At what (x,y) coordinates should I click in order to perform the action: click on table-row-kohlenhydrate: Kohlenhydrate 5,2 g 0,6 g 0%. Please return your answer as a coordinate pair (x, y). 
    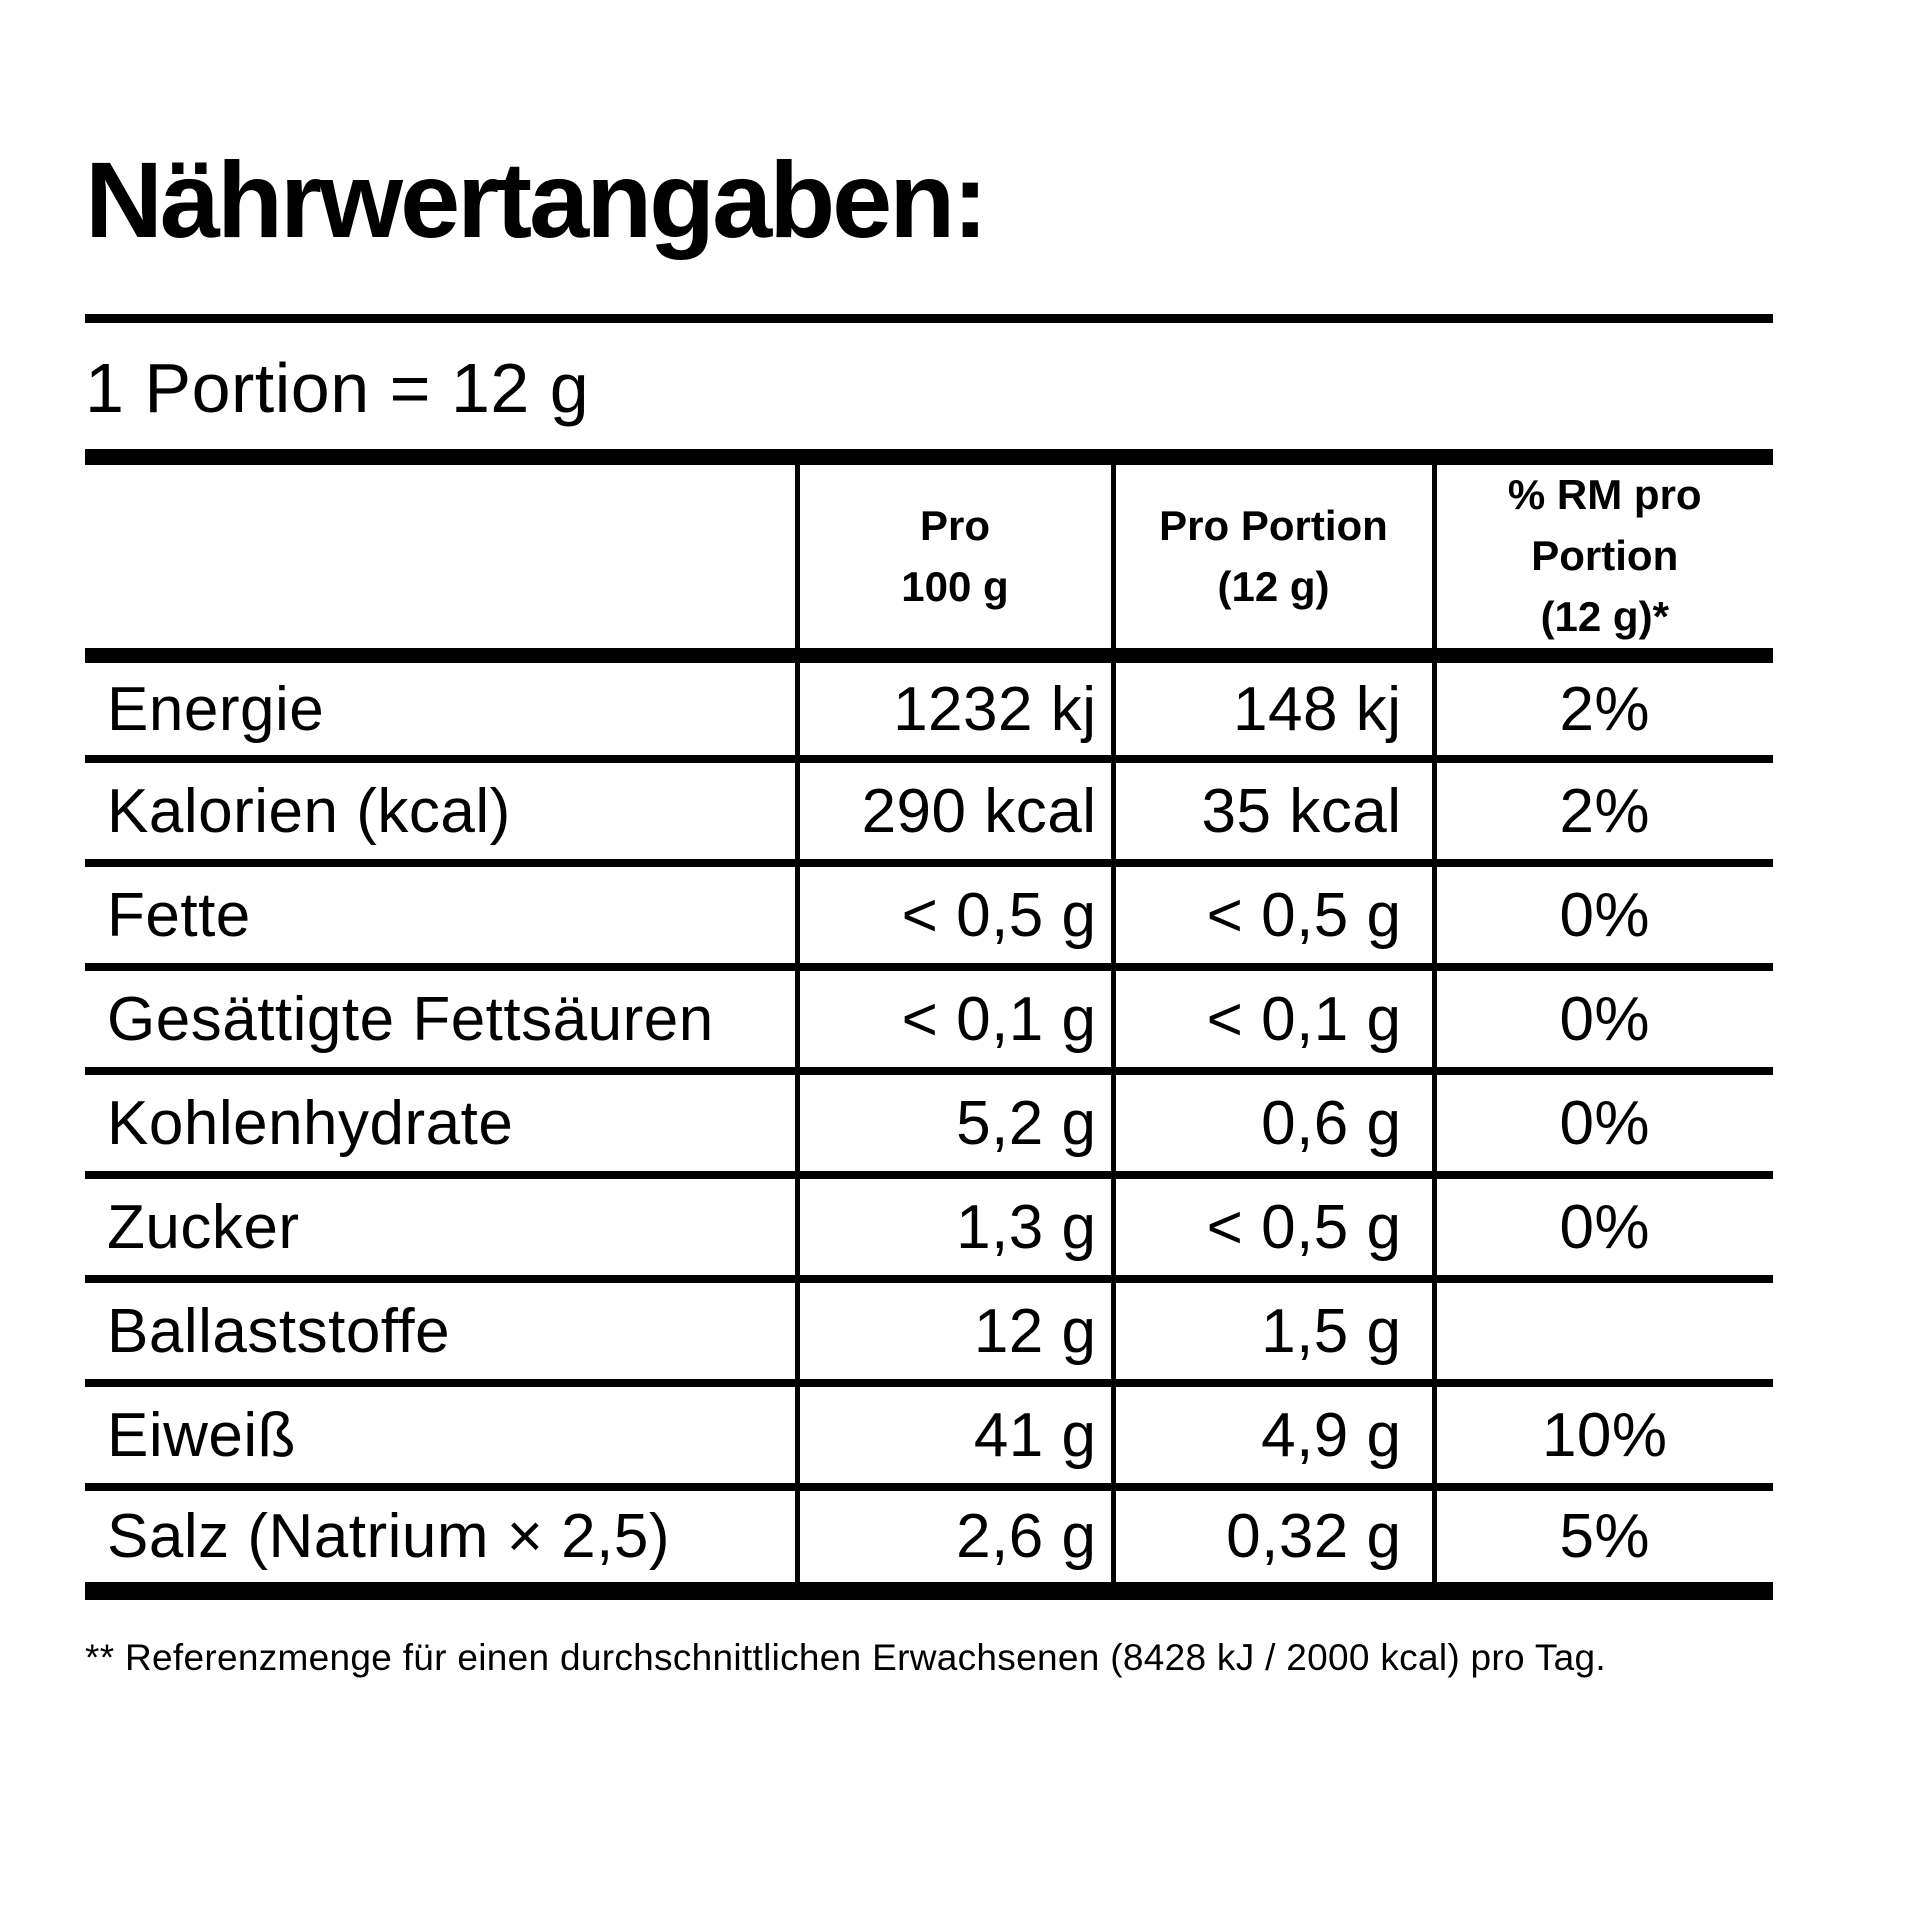
    Looking at the image, I should click on (929, 1121).